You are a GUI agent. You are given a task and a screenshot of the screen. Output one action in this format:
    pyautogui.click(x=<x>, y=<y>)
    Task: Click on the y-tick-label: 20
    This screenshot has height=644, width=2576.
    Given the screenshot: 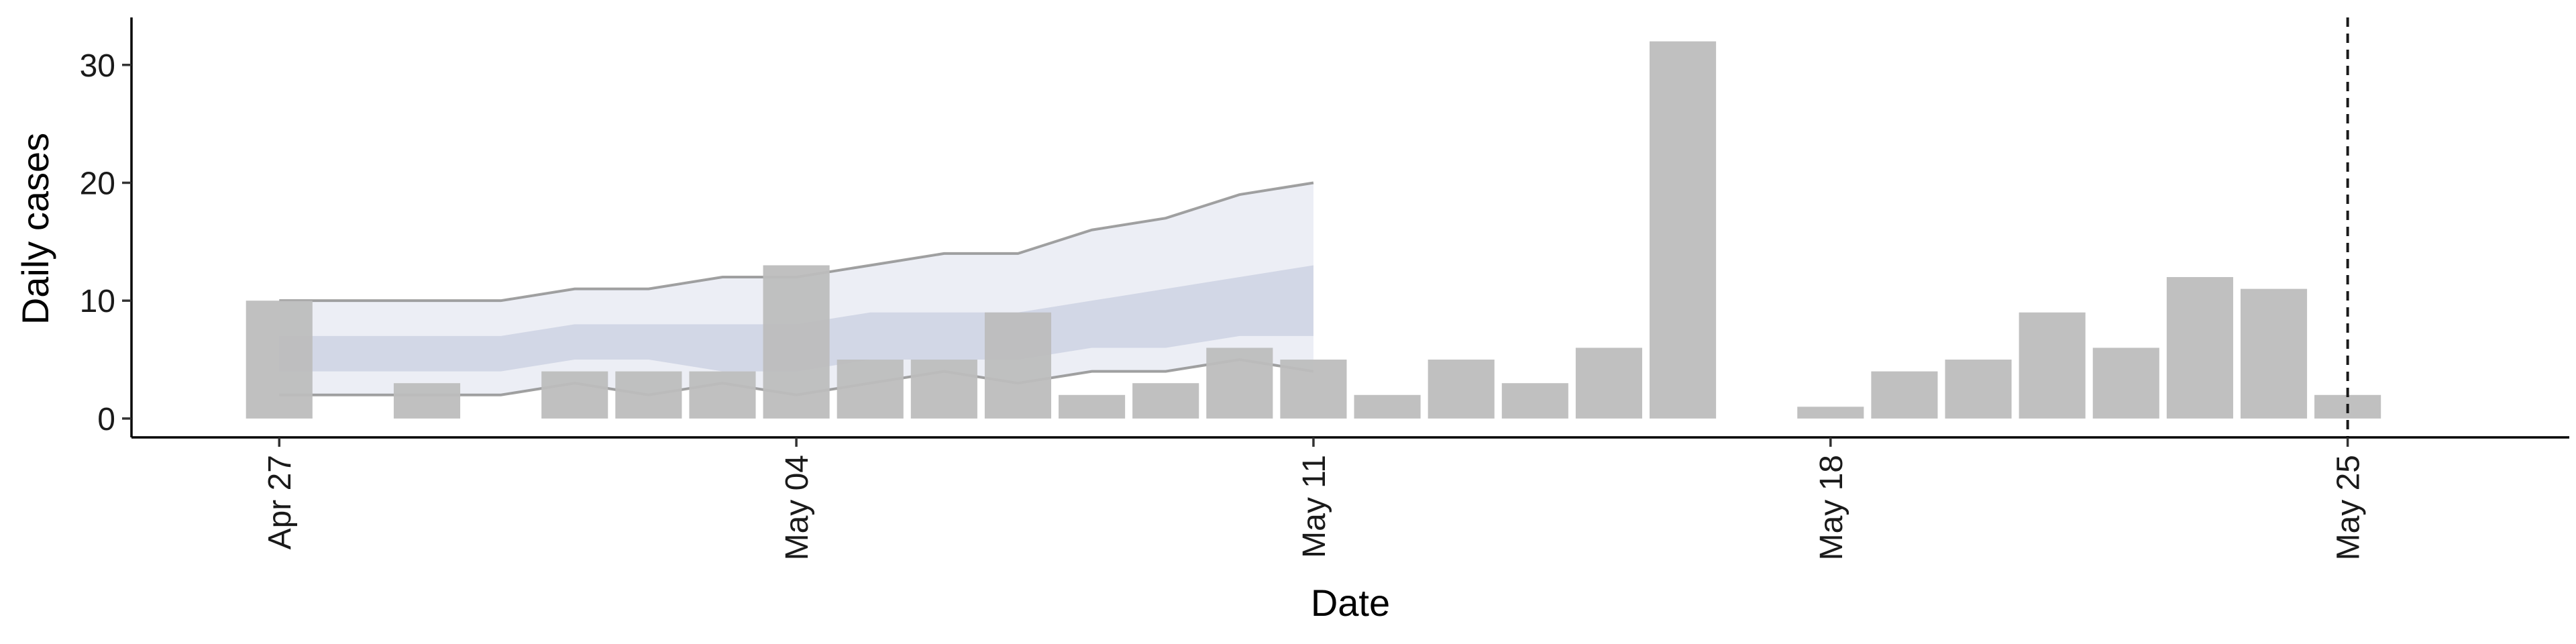 What is the action you would take?
    pyautogui.click(x=97, y=183)
    